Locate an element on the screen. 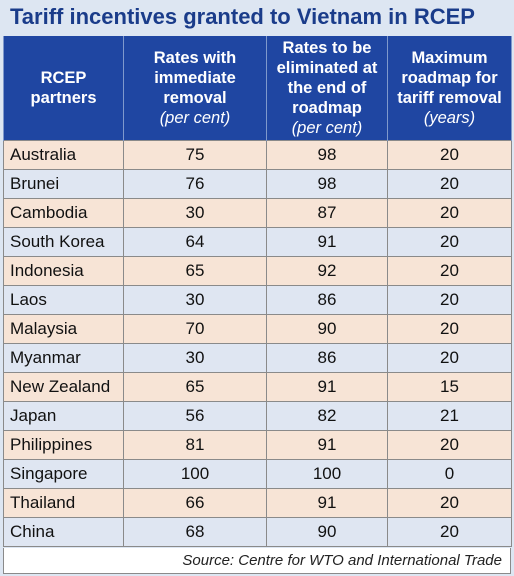 The width and height of the screenshot is (514, 576). cell-country: Malaysia is located at coordinates (63, 328).